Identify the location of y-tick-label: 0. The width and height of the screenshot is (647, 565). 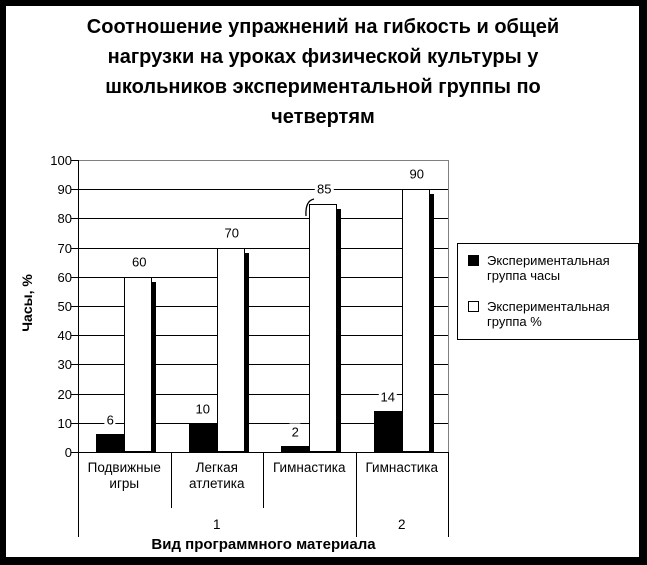
(68, 452).